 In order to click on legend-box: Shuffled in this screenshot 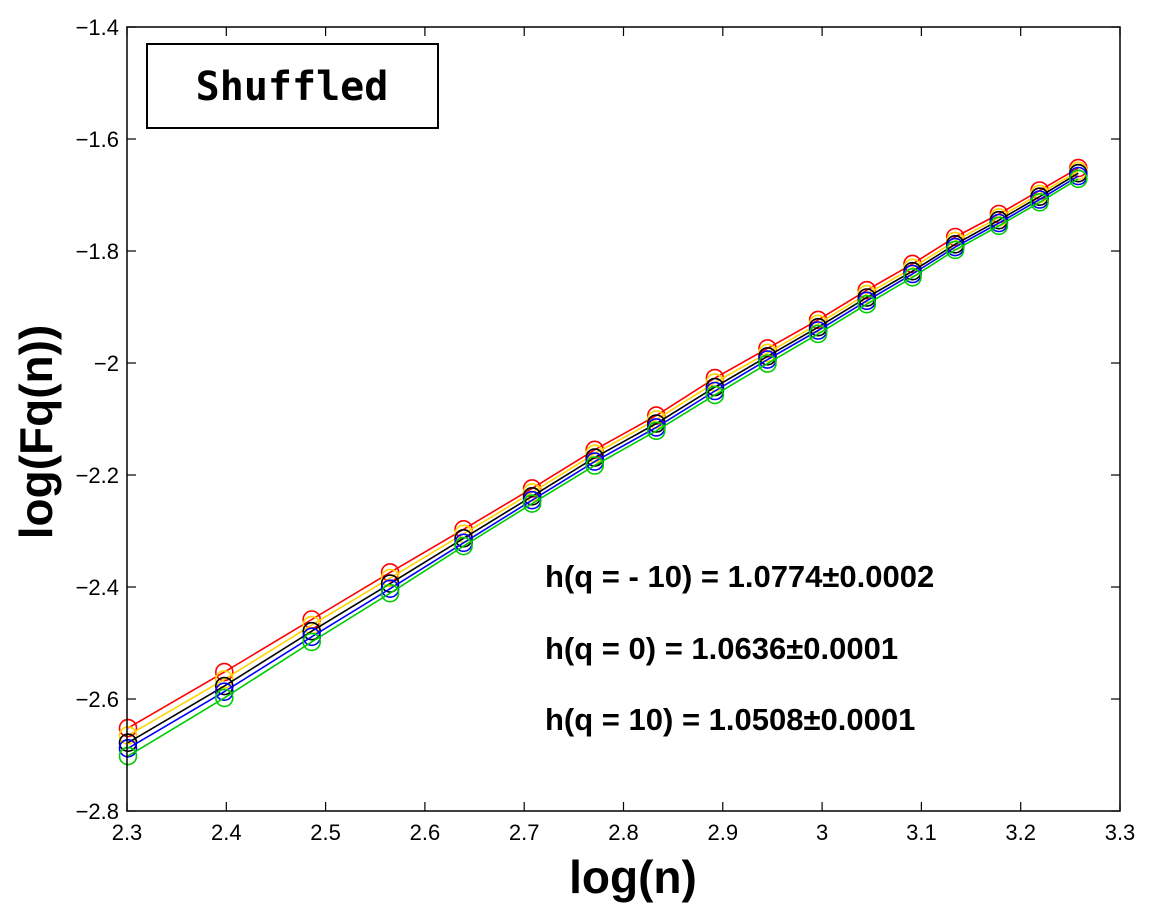, I will do `click(292, 86)`.